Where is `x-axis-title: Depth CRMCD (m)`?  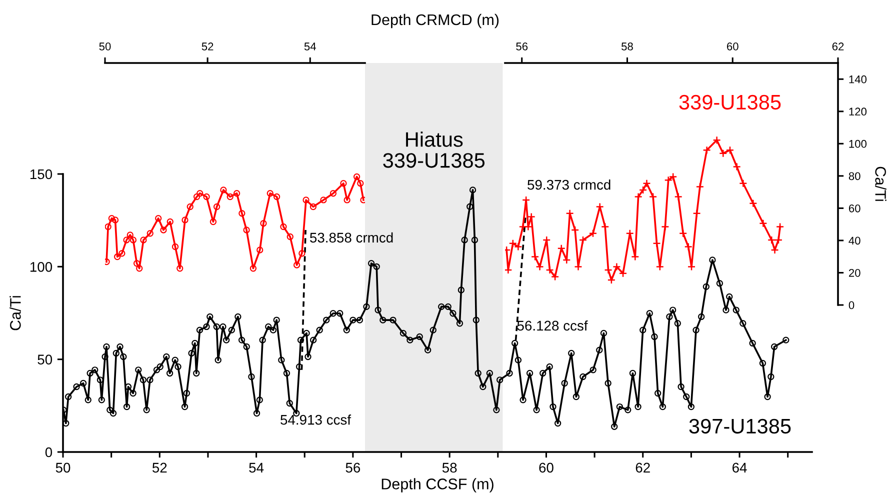 x-axis-title: Depth CRMCD (m) is located at coordinates (435, 21).